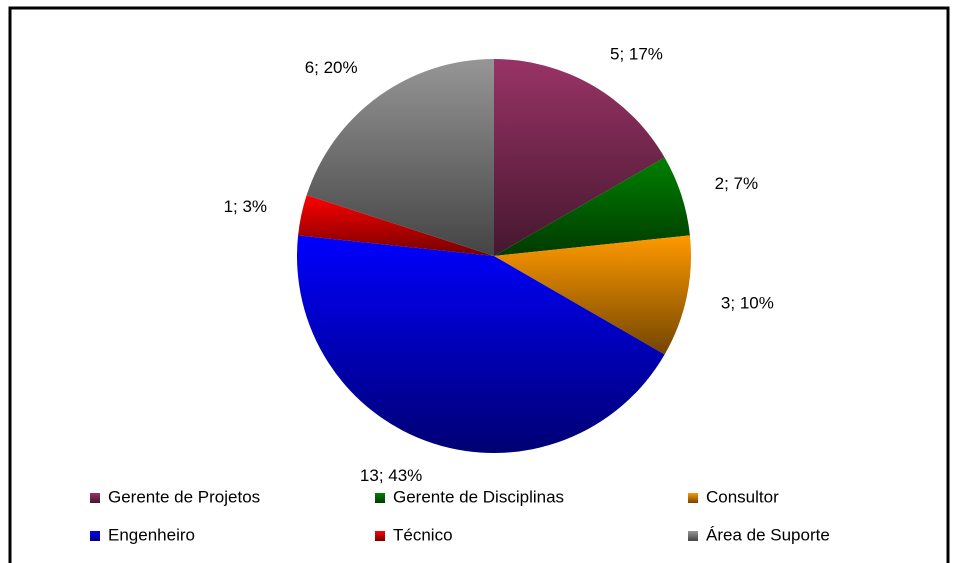 The width and height of the screenshot is (959, 563). What do you see at coordinates (151, 534) in the screenshot?
I see `legend-label: Engenheiro` at bounding box center [151, 534].